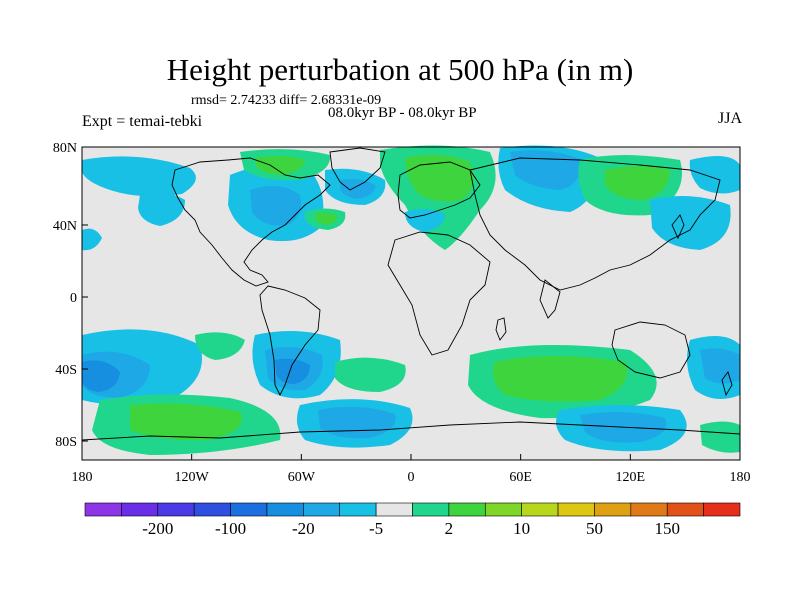  Describe the element at coordinates (65, 148) in the screenshot. I see `lat-label: 80N` at that location.